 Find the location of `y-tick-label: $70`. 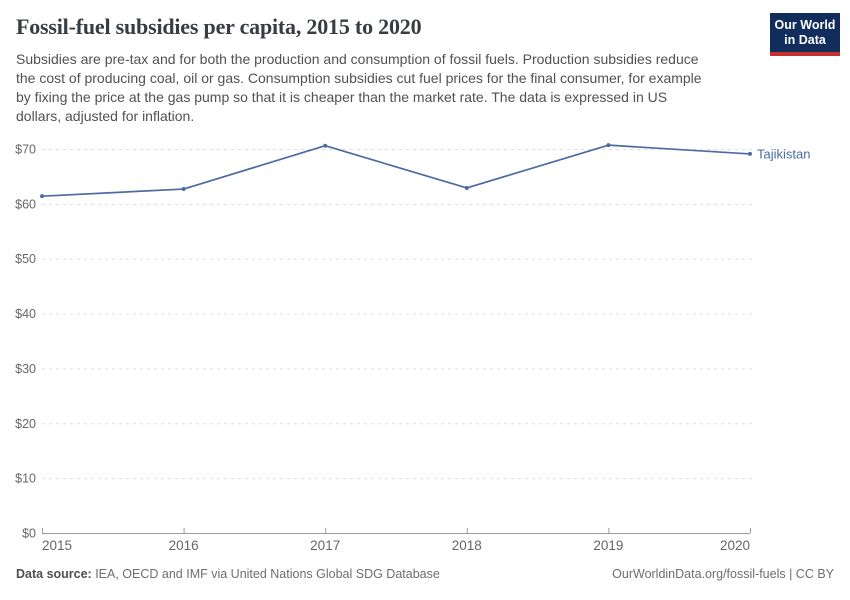

y-tick-label: $70 is located at coordinates (25, 150).